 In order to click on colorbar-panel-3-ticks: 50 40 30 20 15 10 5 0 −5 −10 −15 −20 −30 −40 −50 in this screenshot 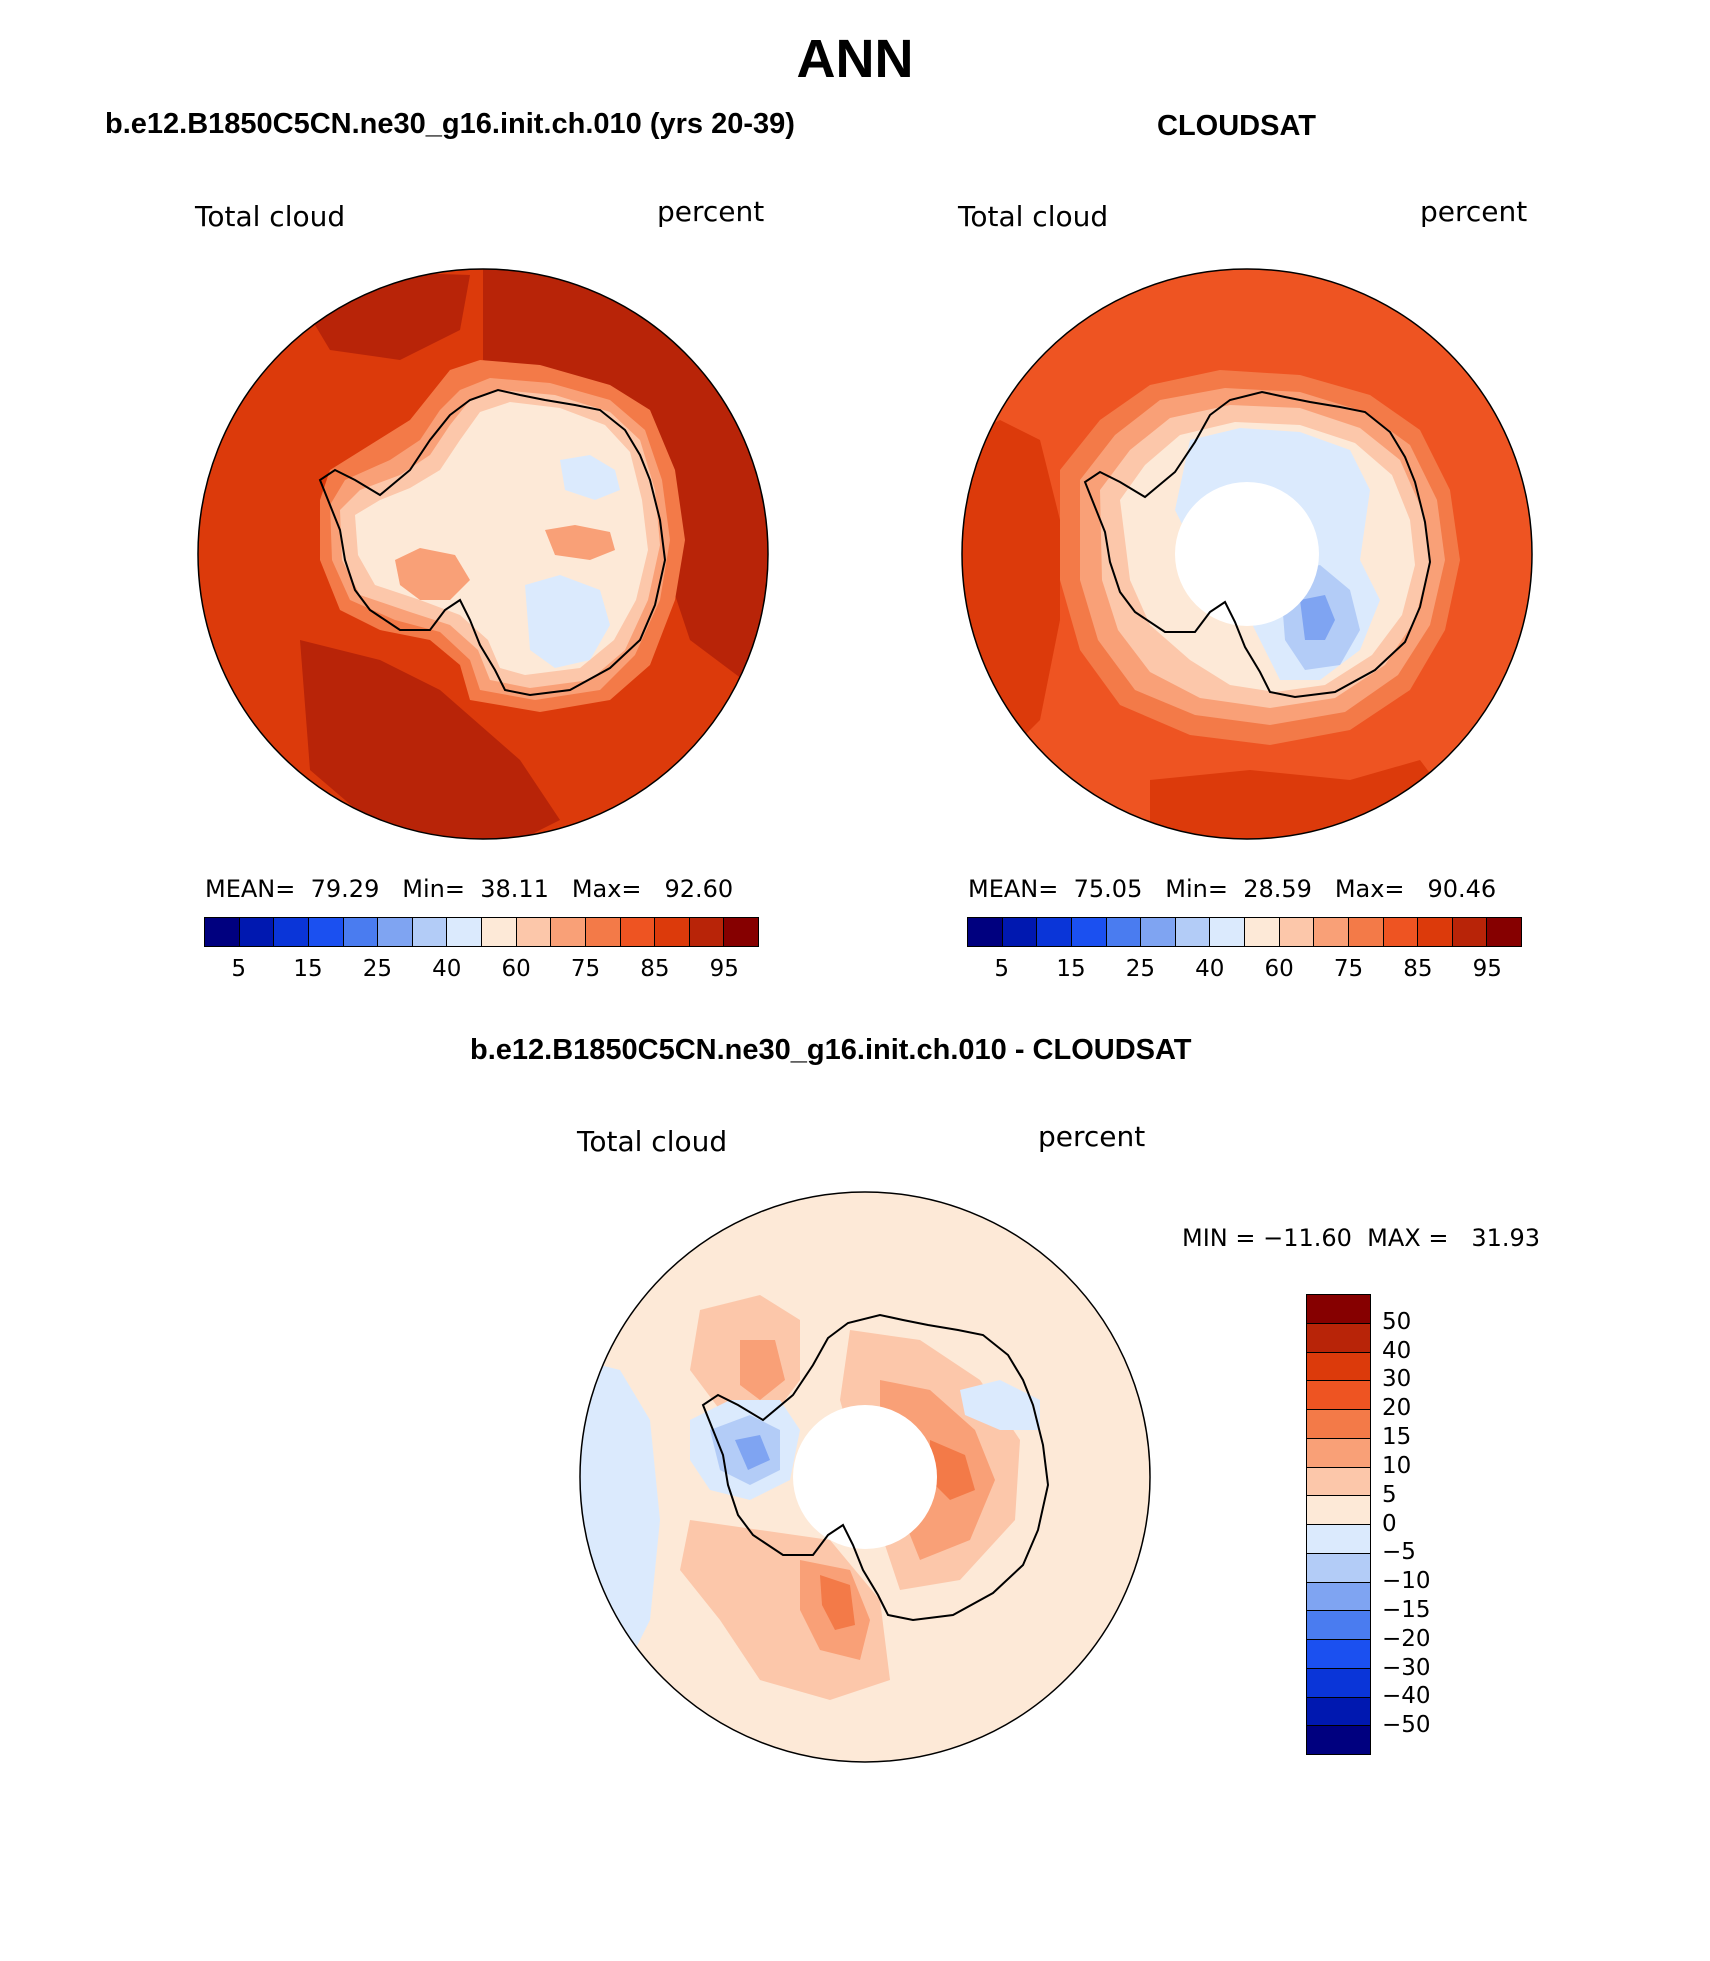, I will do `click(1432, 1524)`.